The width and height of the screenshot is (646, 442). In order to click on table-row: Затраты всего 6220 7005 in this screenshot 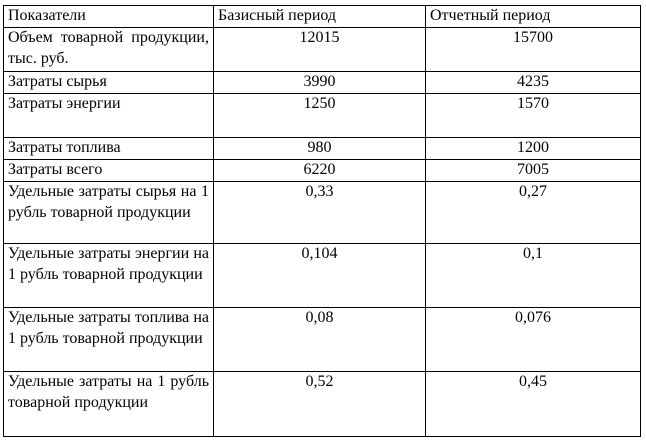, I will do `click(322, 170)`.